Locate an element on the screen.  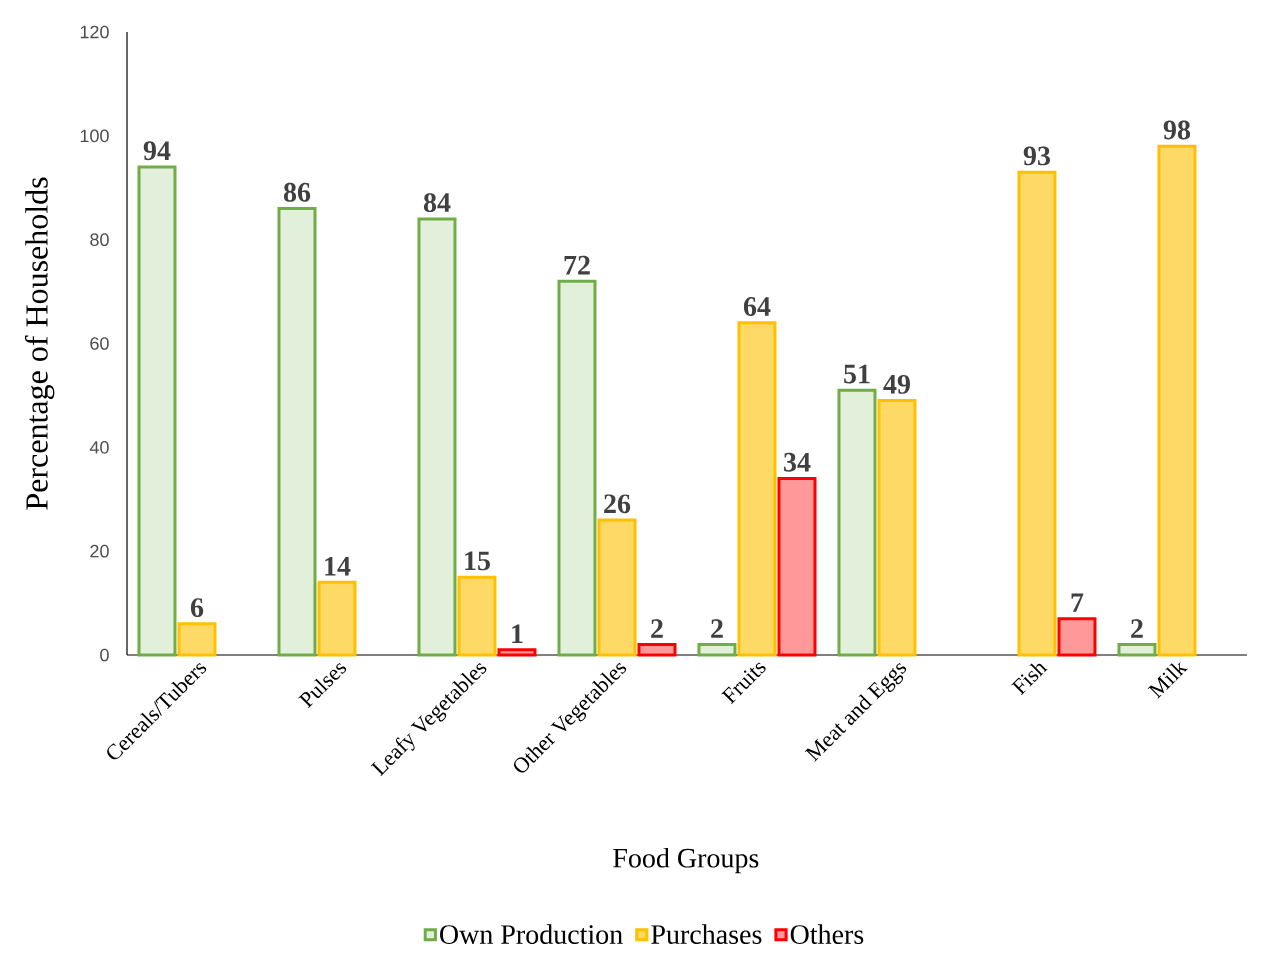
data-label: 51 is located at coordinates (857, 374).